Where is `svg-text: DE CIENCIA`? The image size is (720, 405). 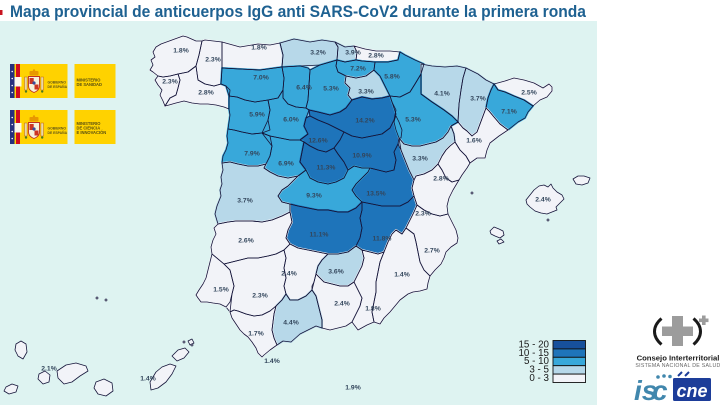 svg-text: DE CIENCIA is located at coordinates (89, 128).